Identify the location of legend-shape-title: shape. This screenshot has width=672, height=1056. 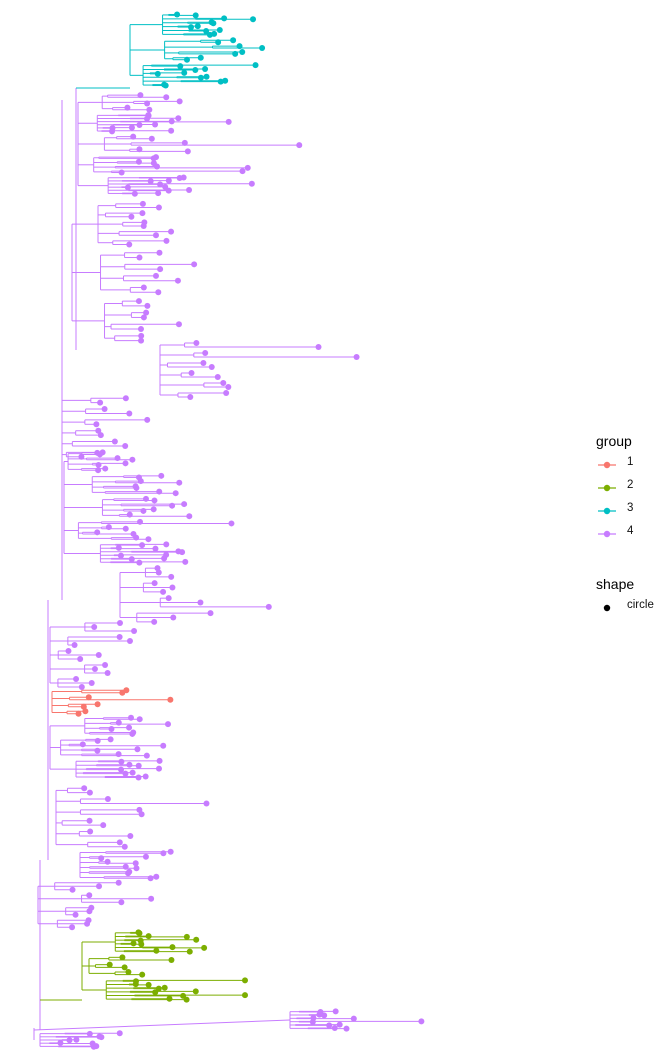
(615, 584).